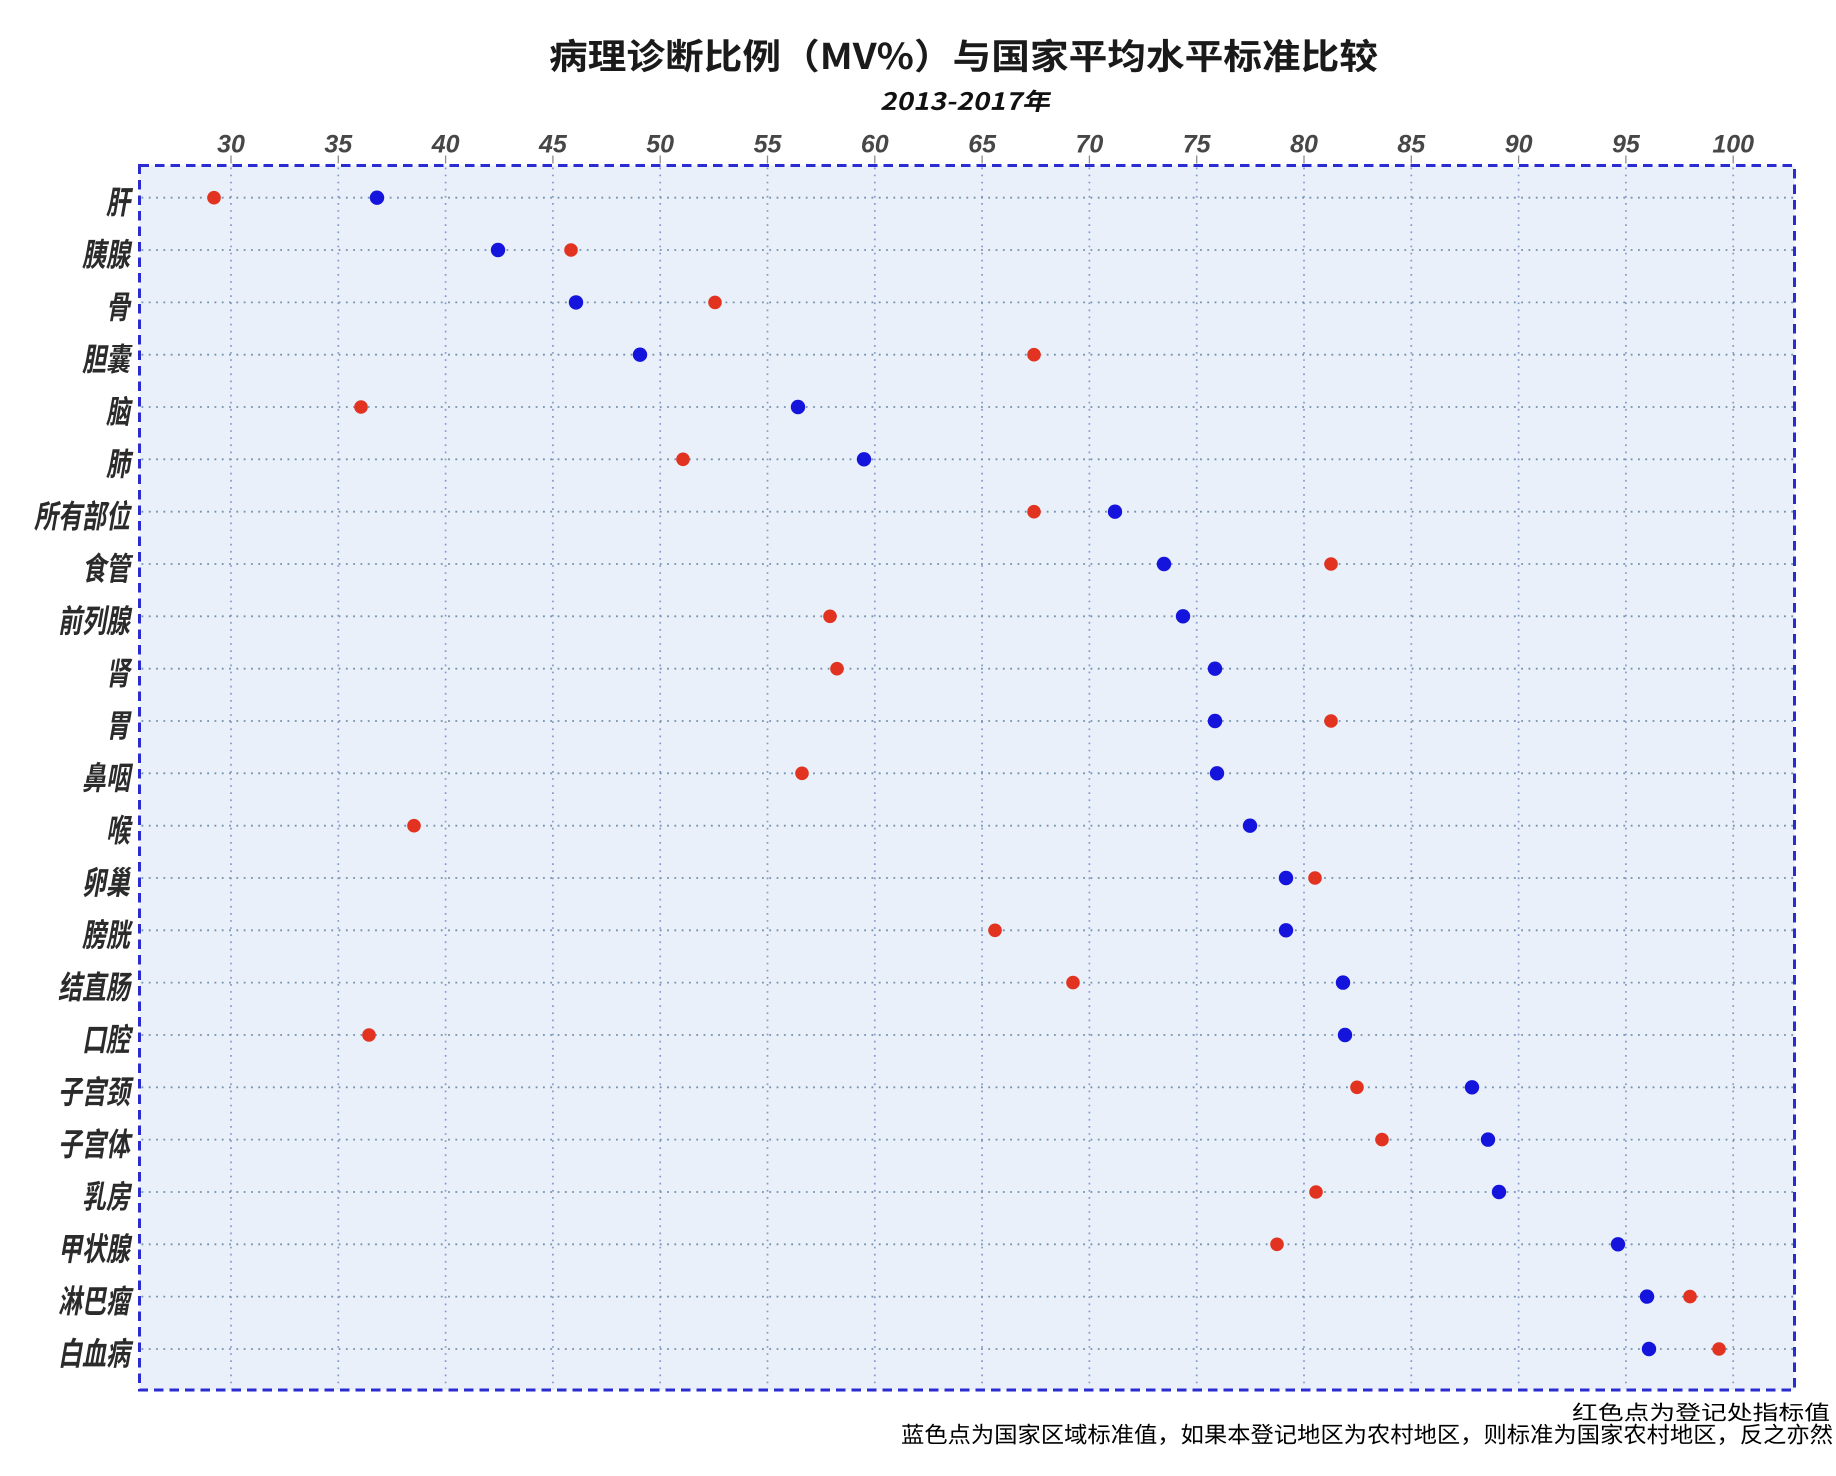  What do you see at coordinates (660, 145) in the screenshot?
I see `svg-text: 50` at bounding box center [660, 145].